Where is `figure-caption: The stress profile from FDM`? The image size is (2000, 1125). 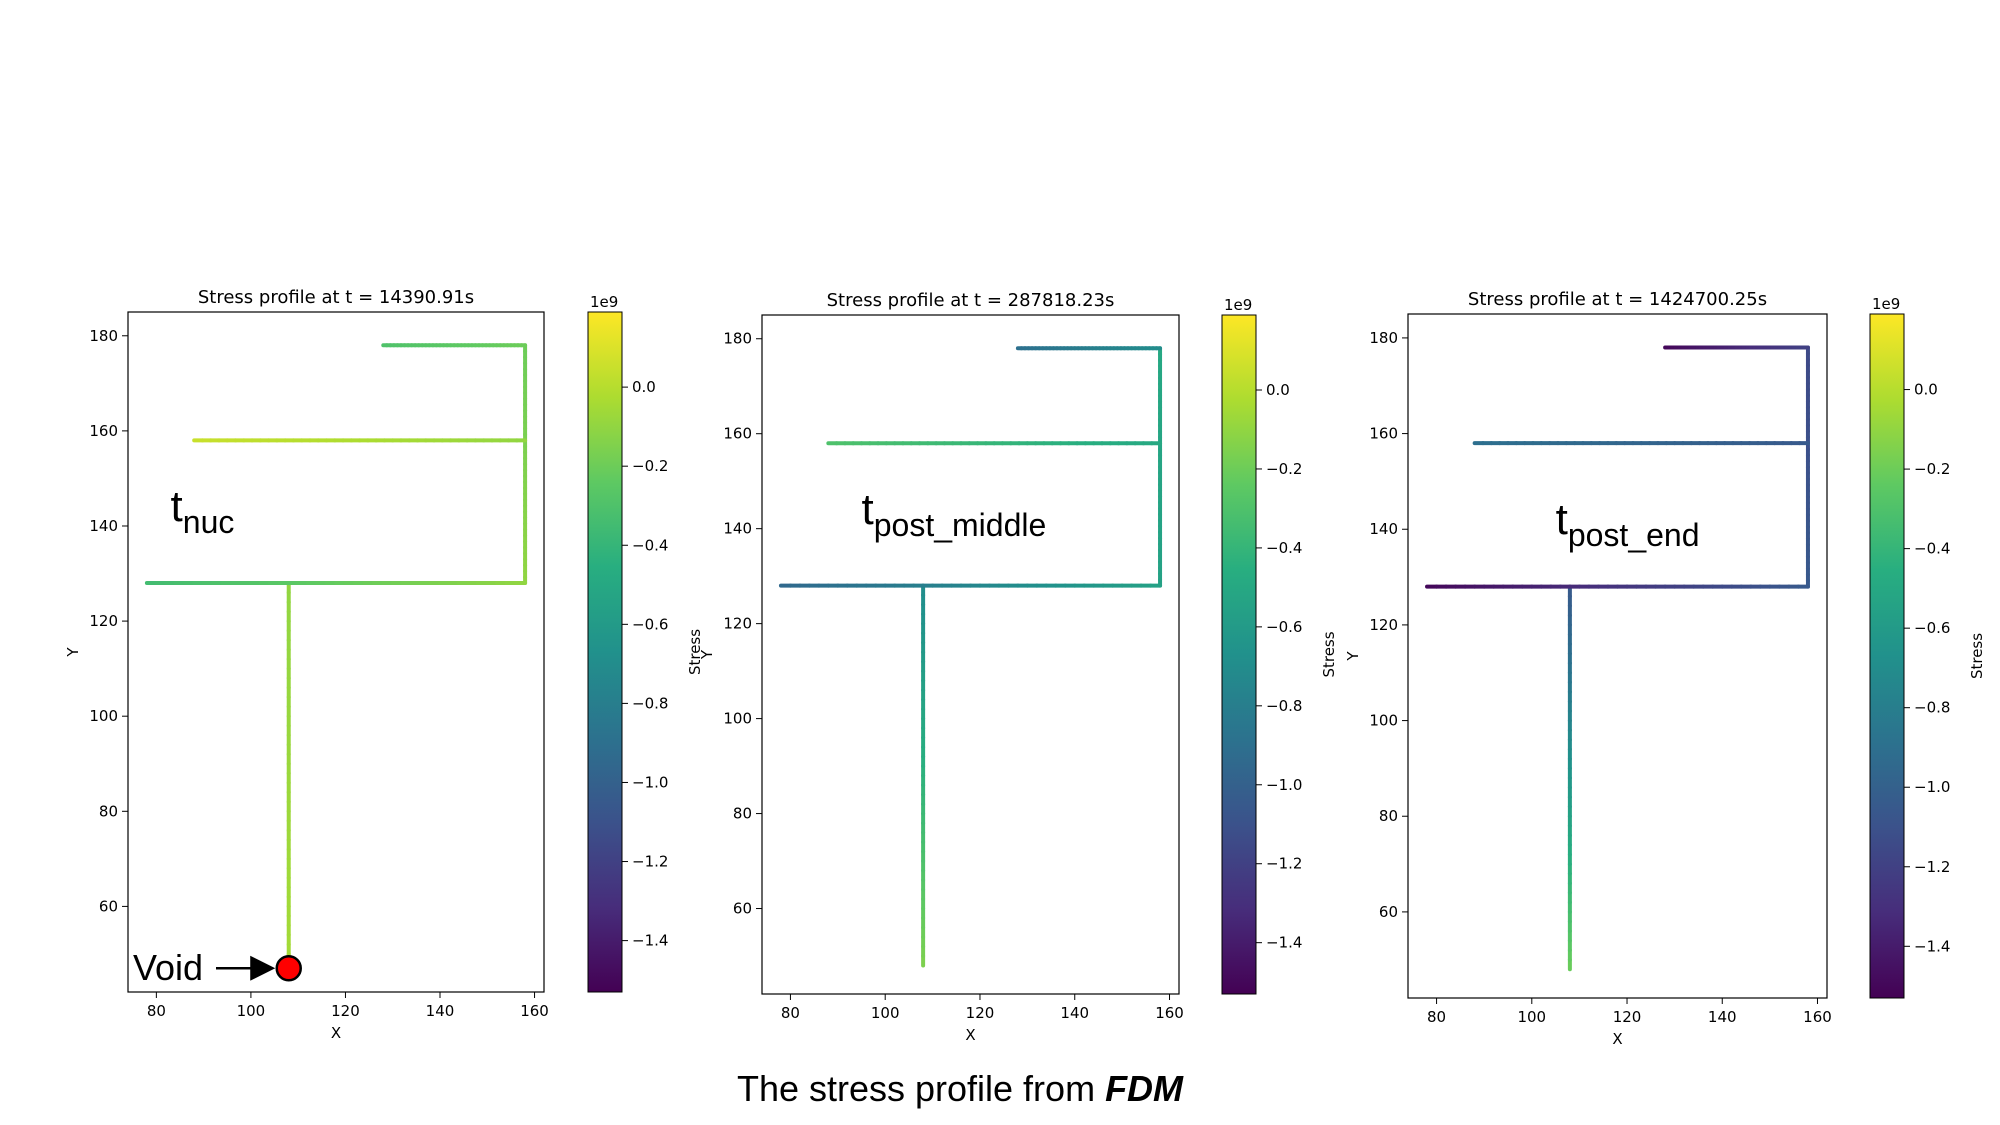
figure-caption: The stress profile from FDM is located at coordinates (960, 1089).